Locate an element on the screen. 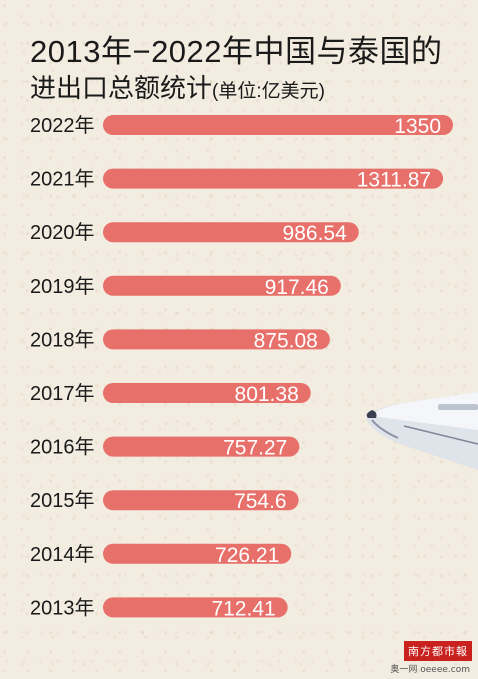 This screenshot has height=679, width=478. category-label: 2018年 is located at coordinates (62, 339).